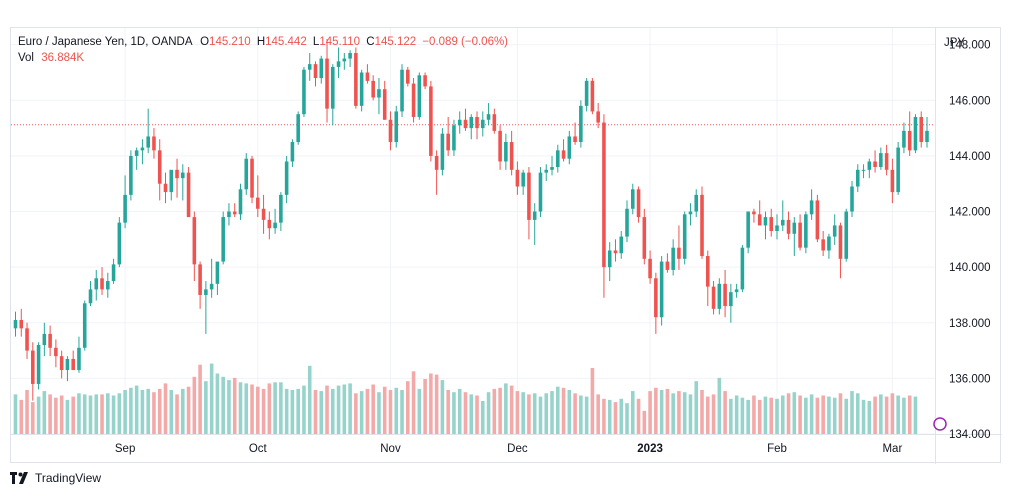 This screenshot has height=498, width=1012. Describe the element at coordinates (777, 449) in the screenshot. I see `time-tick-label: Feb` at that location.